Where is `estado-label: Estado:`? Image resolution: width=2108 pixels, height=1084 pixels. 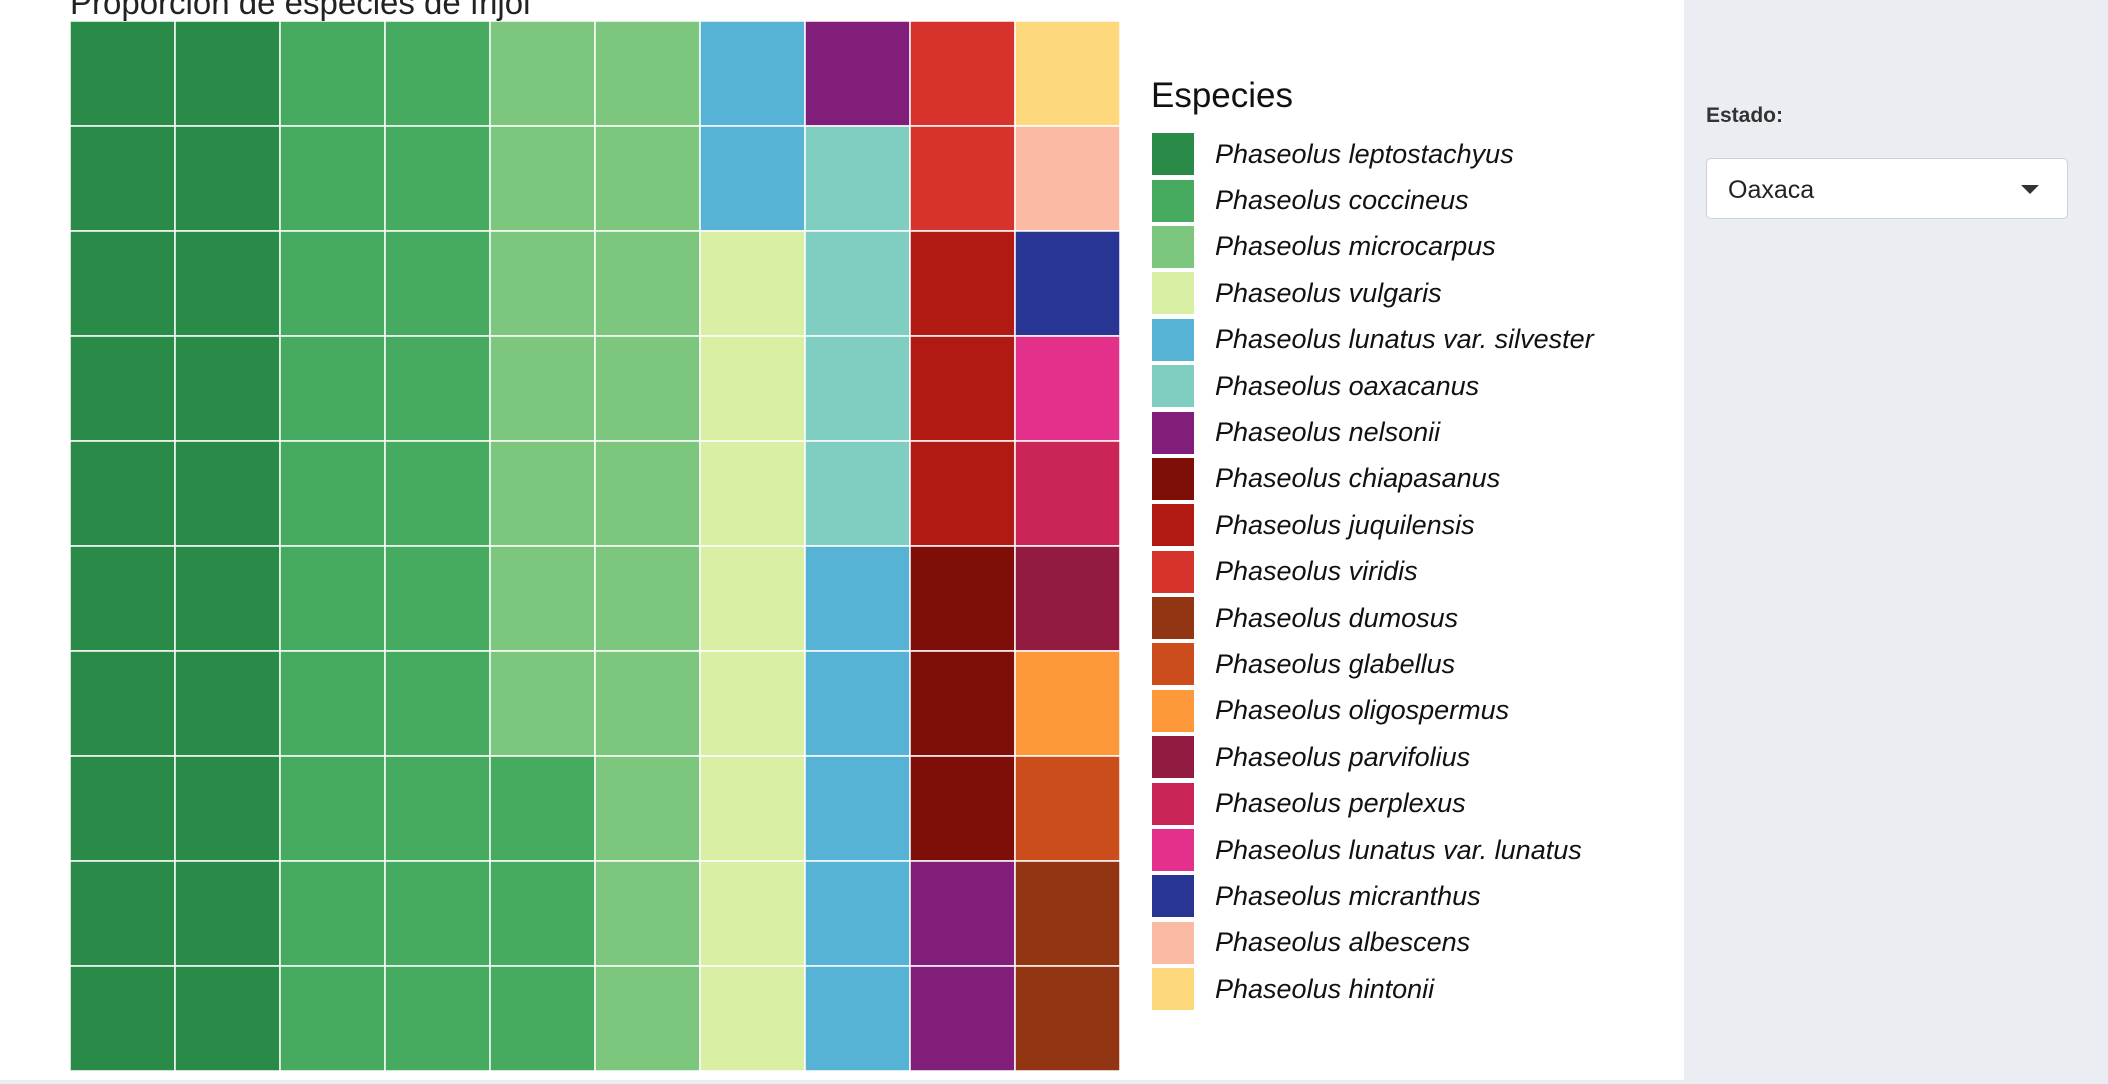
estado-label: Estado: is located at coordinates (1745, 115).